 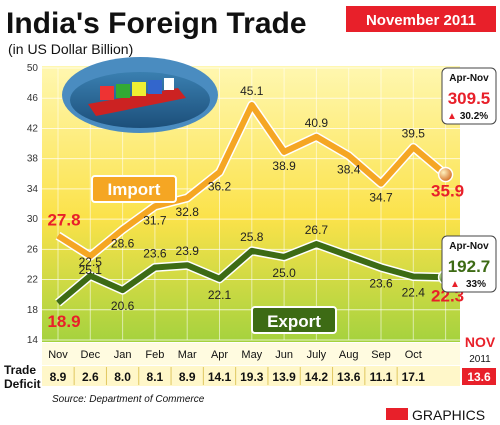 I want to click on deficit-band, so click(x=251, y=376).